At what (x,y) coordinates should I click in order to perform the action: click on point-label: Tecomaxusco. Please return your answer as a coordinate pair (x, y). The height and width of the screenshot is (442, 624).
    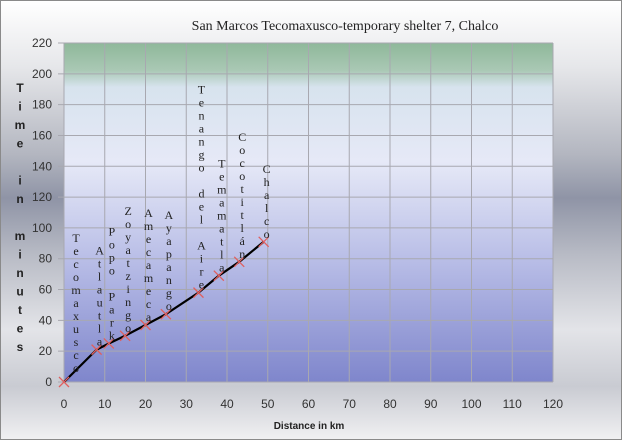
    Looking at the image, I should click on (76, 303).